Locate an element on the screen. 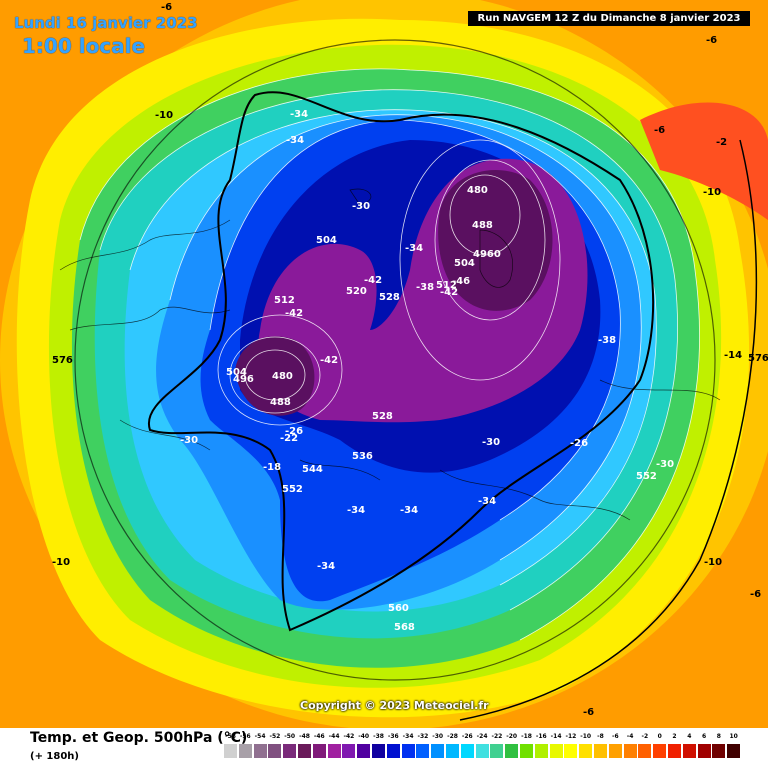  legend-value: 0 is located at coordinates (659, 736).